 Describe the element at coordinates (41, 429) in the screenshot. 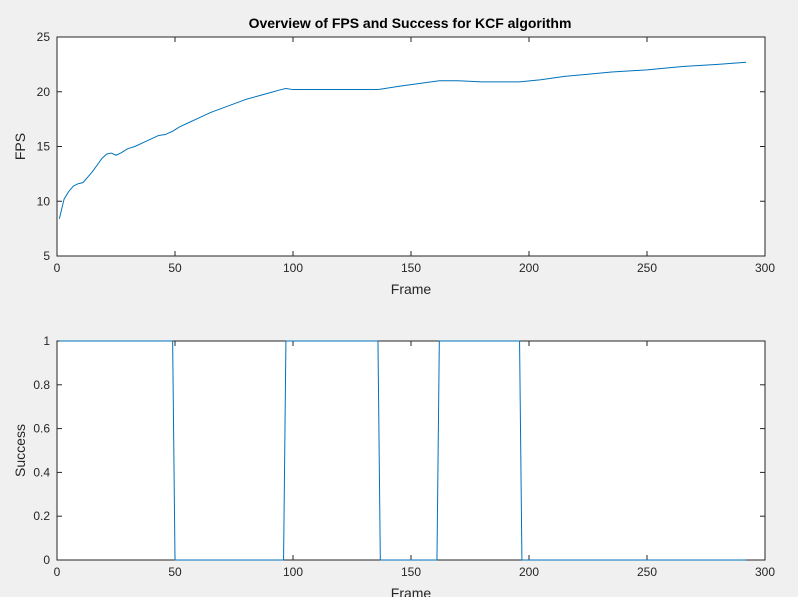

I see `success-ytick-label: 0.6` at that location.